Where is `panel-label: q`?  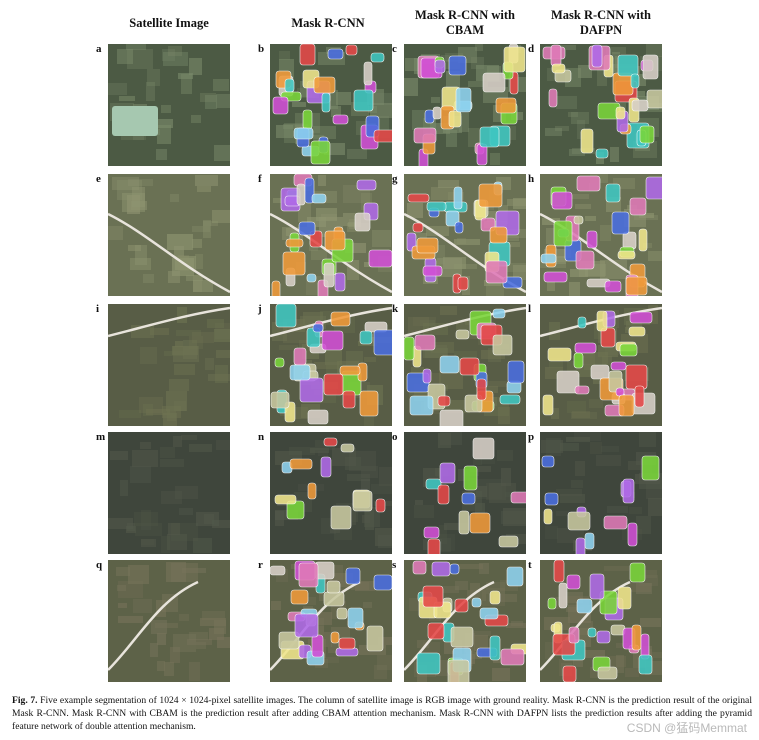
panel-label: q is located at coordinates (99, 565).